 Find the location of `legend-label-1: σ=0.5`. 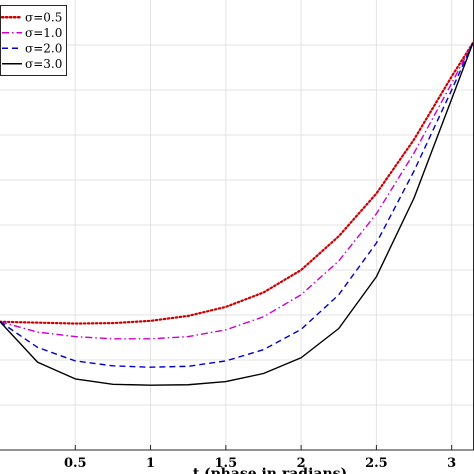

legend-label-1: σ=0.5 is located at coordinates (43, 17).